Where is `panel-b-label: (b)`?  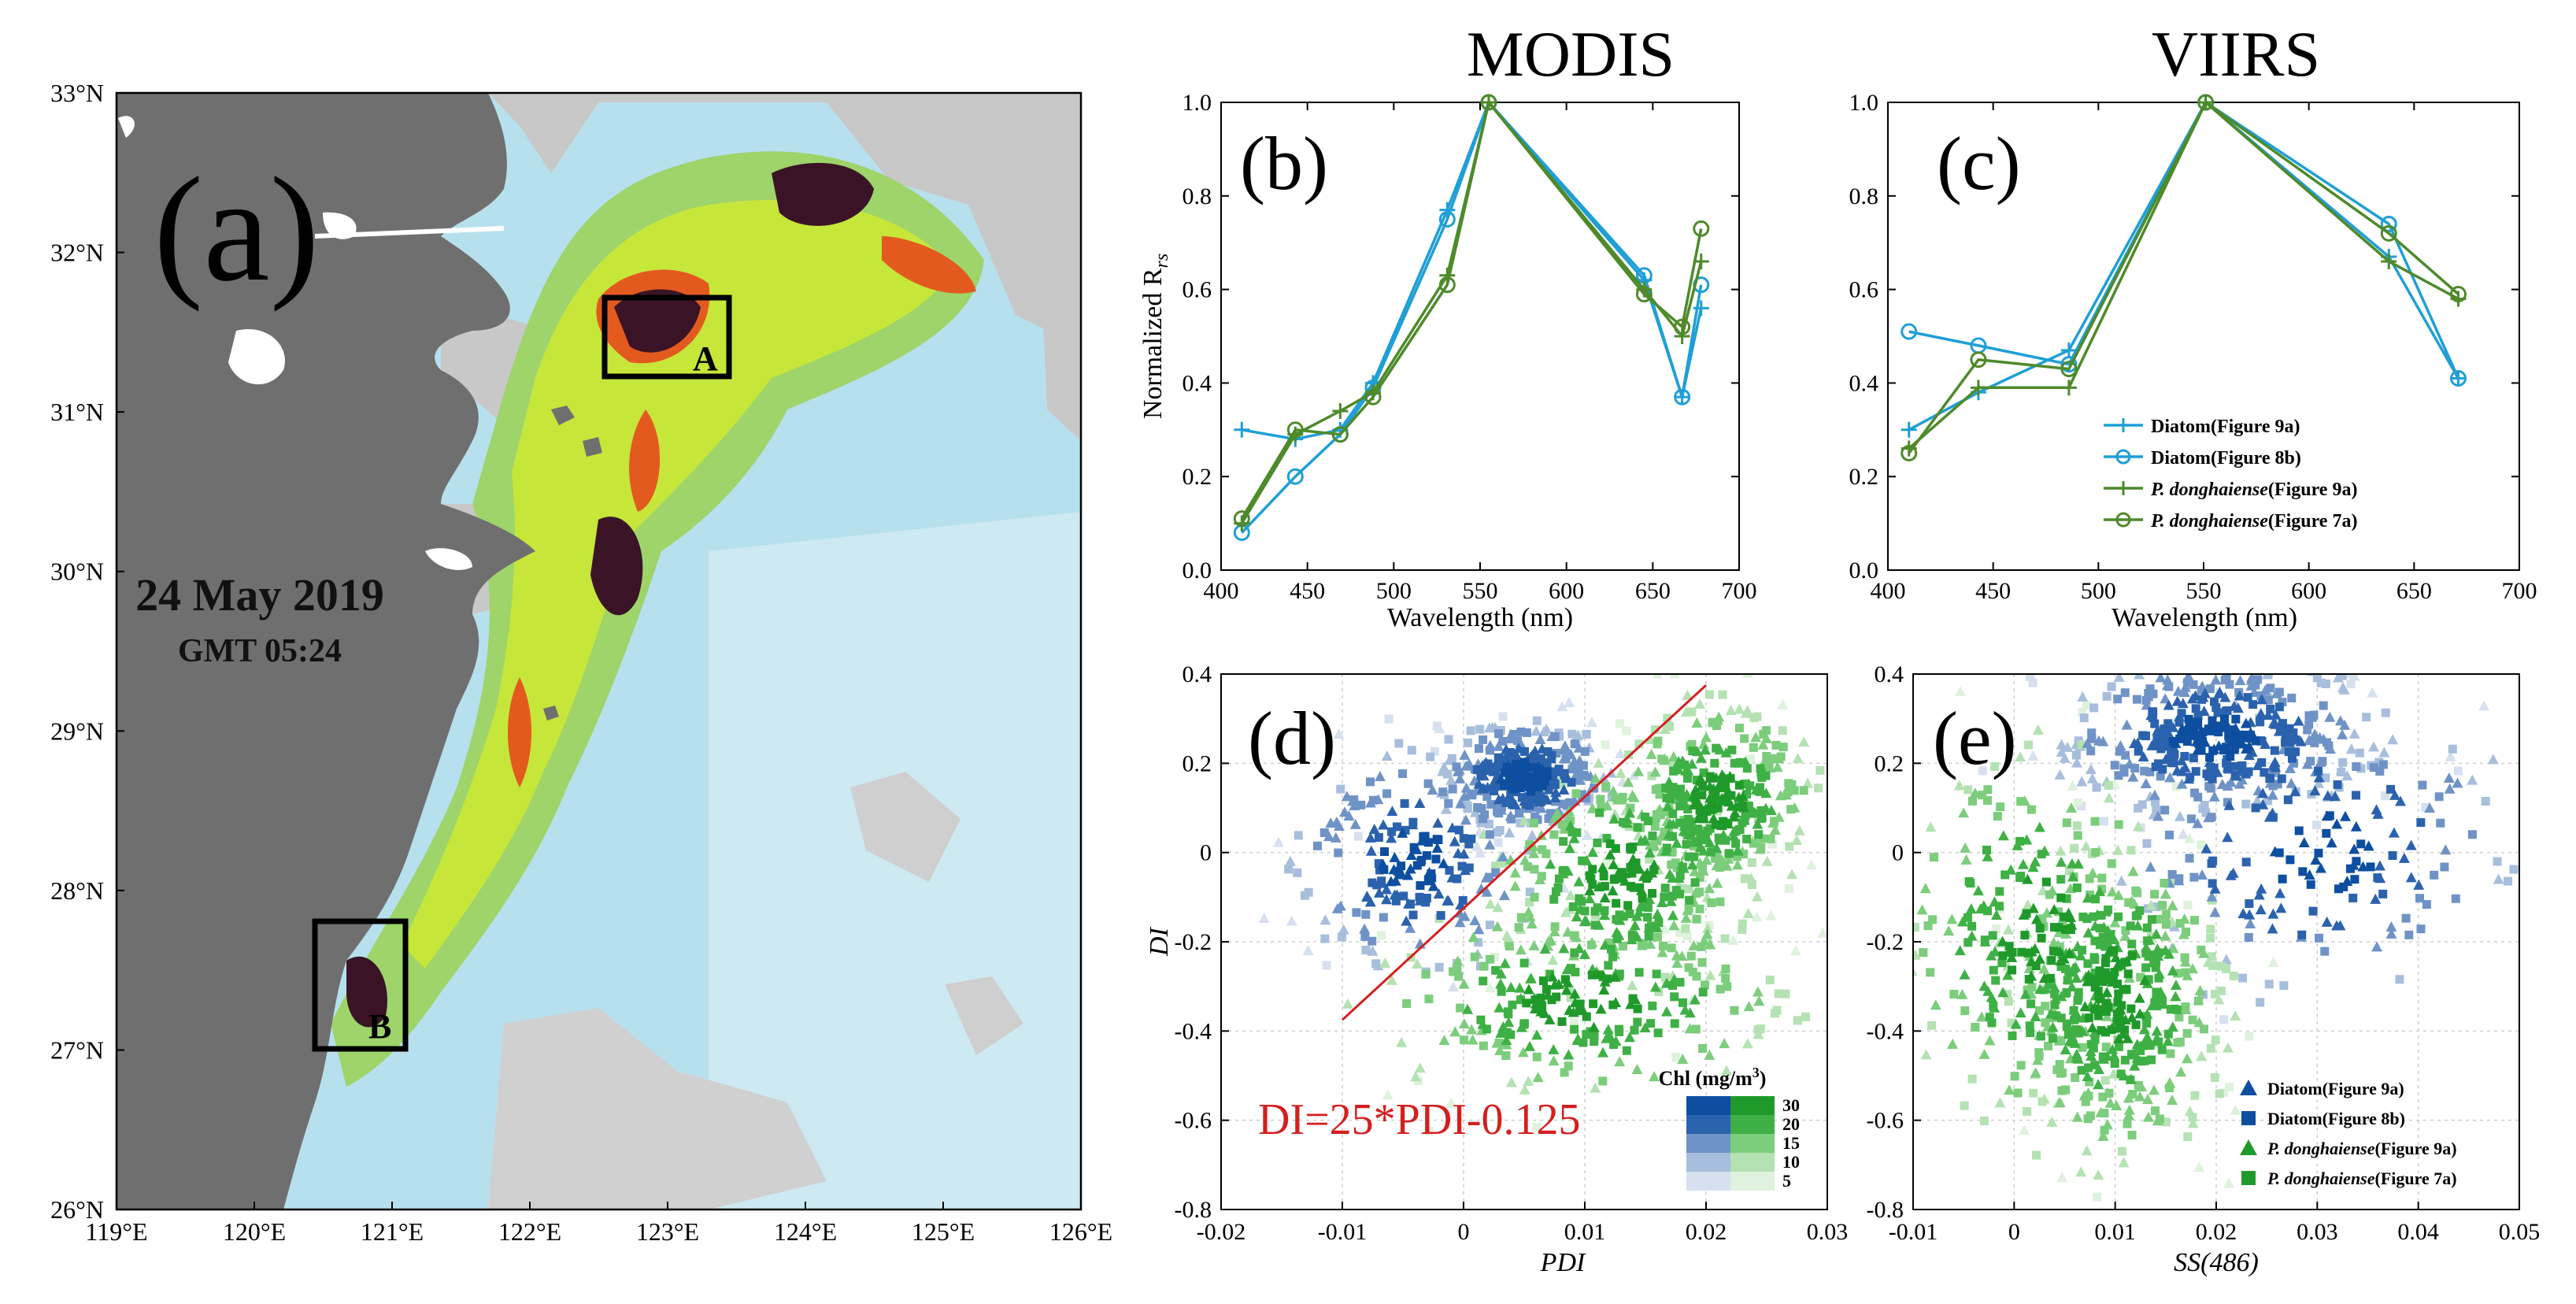 panel-b-label: (b) is located at coordinates (1284, 164).